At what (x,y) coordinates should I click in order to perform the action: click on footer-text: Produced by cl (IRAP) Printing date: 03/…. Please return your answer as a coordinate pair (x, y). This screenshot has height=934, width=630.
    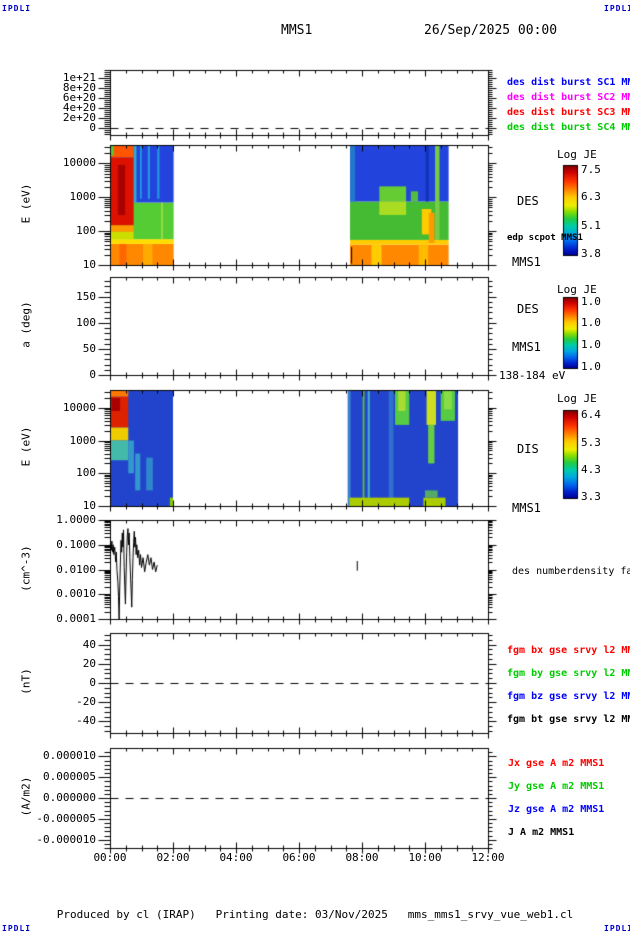
    Looking at the image, I should click on (315, 914).